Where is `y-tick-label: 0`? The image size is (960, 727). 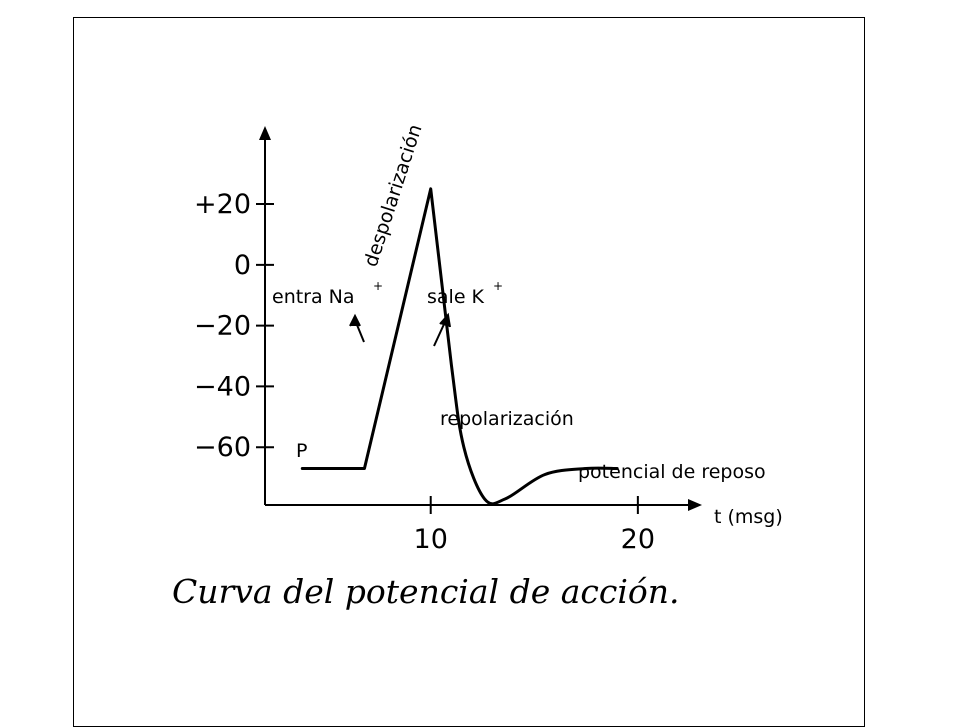
y-tick-label: 0 is located at coordinates (242, 265).